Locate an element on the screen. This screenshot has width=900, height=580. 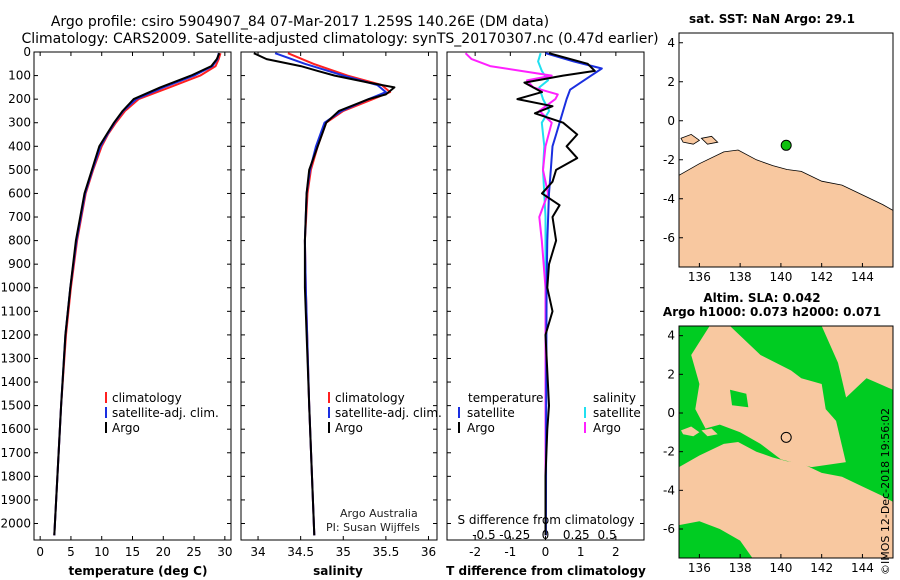
ytick-label: 300 is located at coordinates (19, 123).